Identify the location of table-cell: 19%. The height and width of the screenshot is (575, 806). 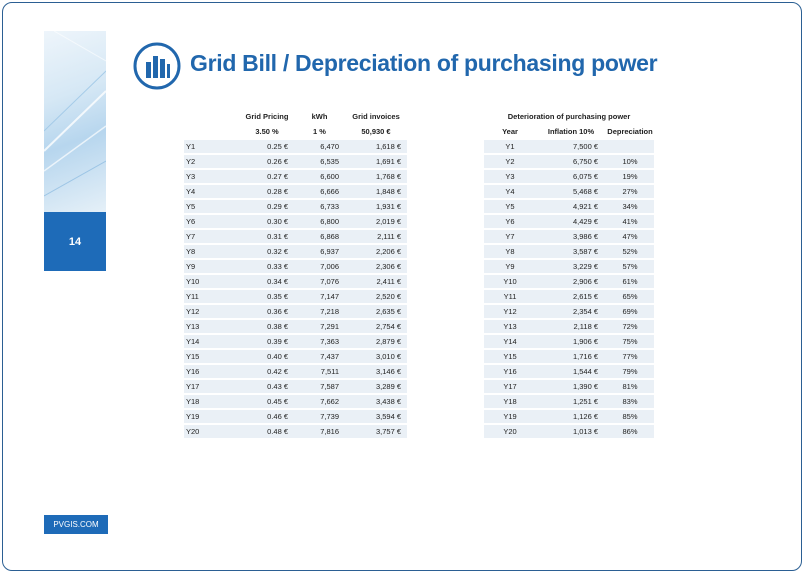
(630, 176).